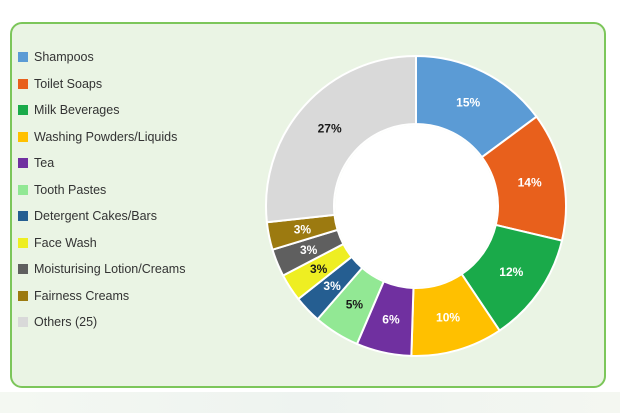 This screenshot has width=620, height=413. I want to click on legend-label: Fairness Creams, so click(82, 295).